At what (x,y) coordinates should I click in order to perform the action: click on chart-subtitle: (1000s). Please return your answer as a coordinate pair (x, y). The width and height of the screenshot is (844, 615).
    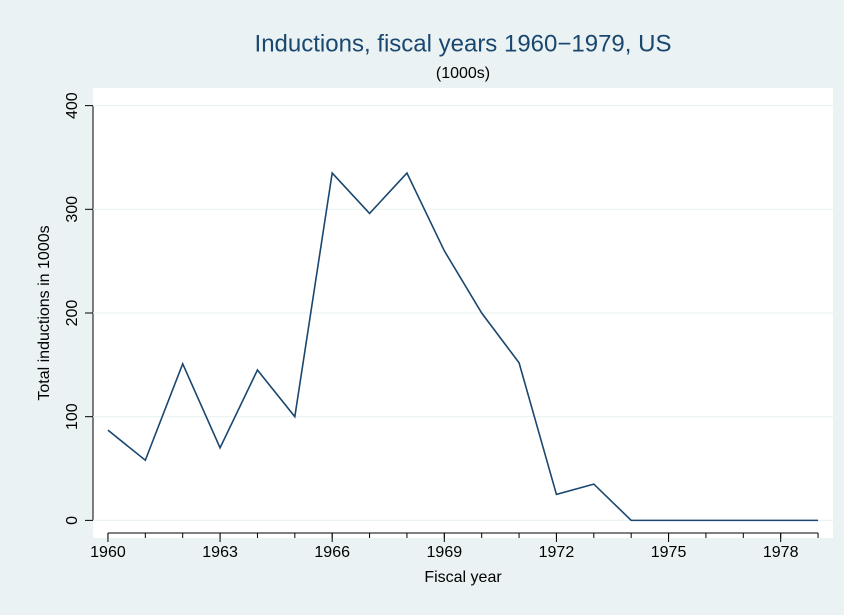
    Looking at the image, I should click on (463, 73).